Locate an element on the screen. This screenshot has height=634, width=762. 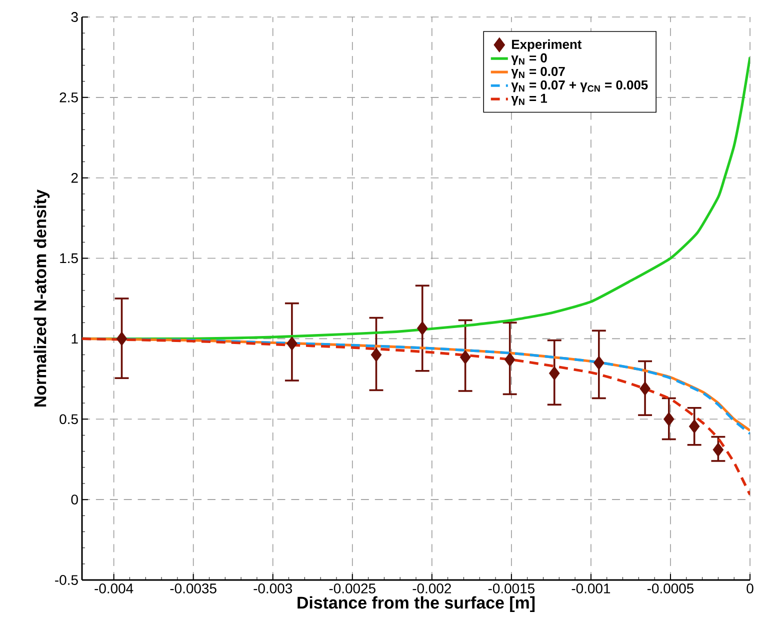
y-tick-label: 1 is located at coordinates (75, 339).